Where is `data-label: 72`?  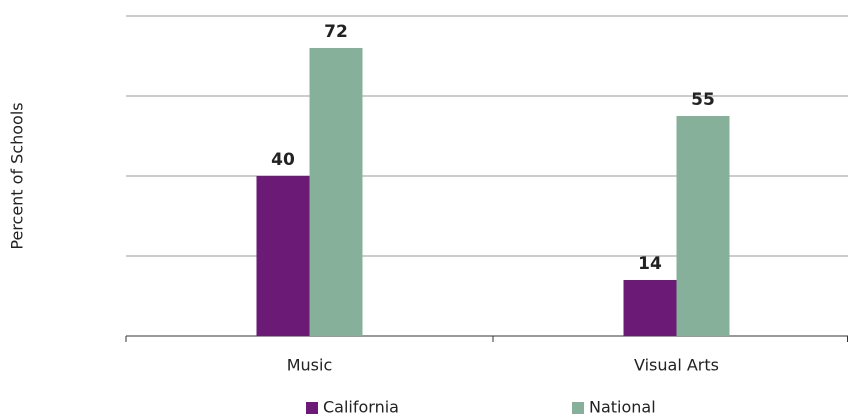
data-label: 72 is located at coordinates (336, 32).